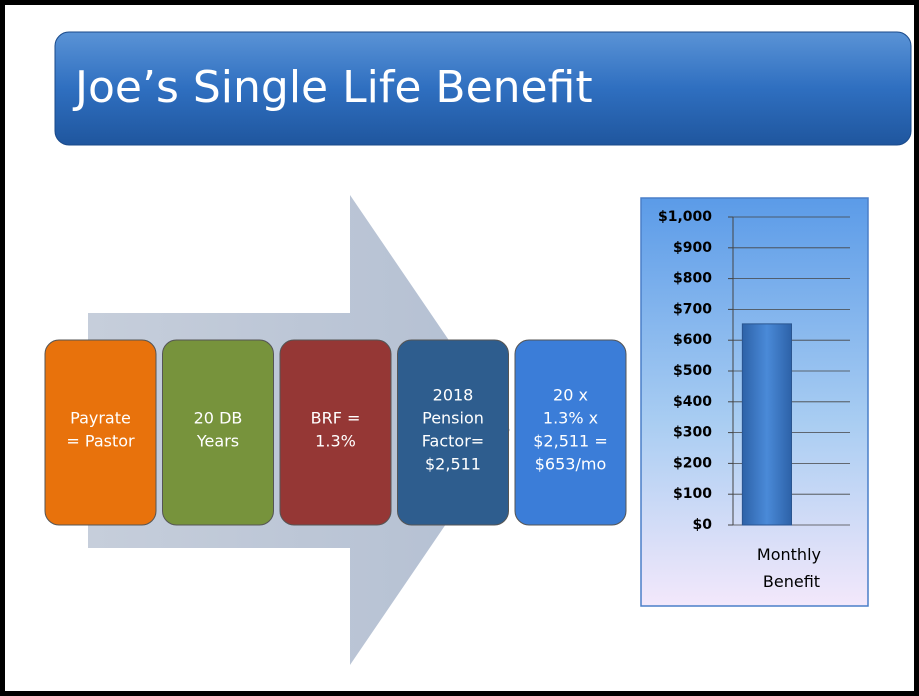  What do you see at coordinates (336, 418) in the screenshot?
I see `box-text: BRF =` at bounding box center [336, 418].